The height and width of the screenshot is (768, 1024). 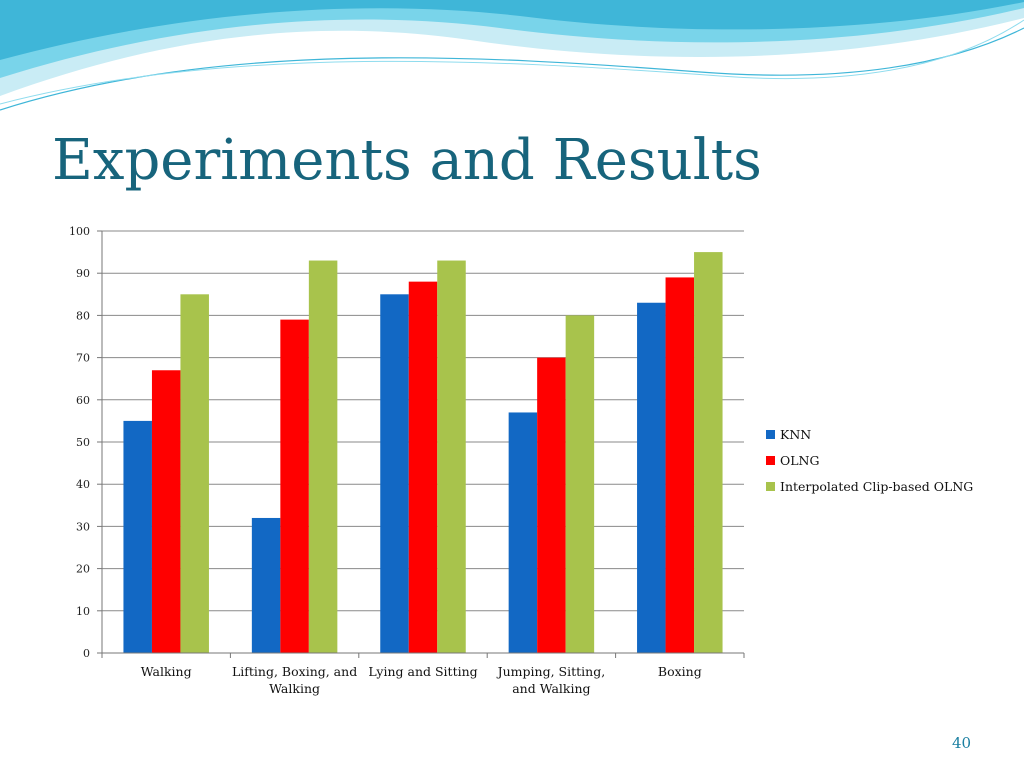 What do you see at coordinates (79, 231) in the screenshot?
I see `y-tick-label: 100` at bounding box center [79, 231].